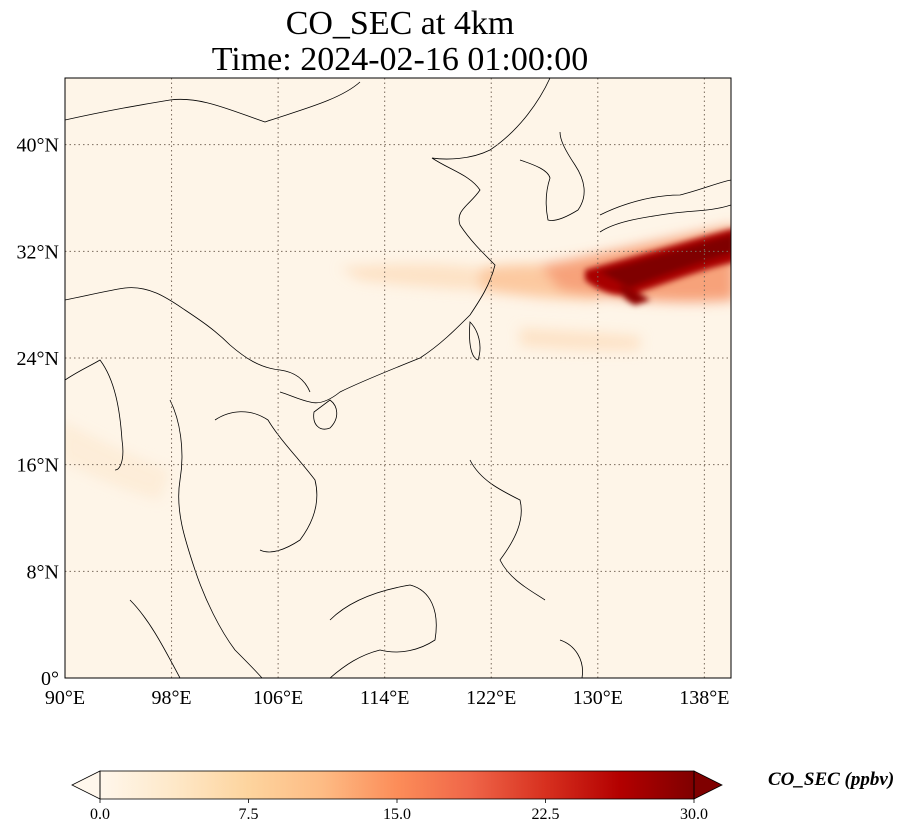 The height and width of the screenshot is (836, 916). I want to click on colorbar-label: CO_SEC (ppbv), so click(831, 779).